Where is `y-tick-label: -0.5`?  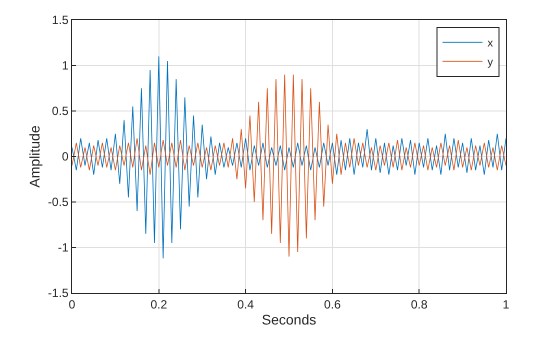 y-tick-label: -0.5 is located at coordinates (58, 202).